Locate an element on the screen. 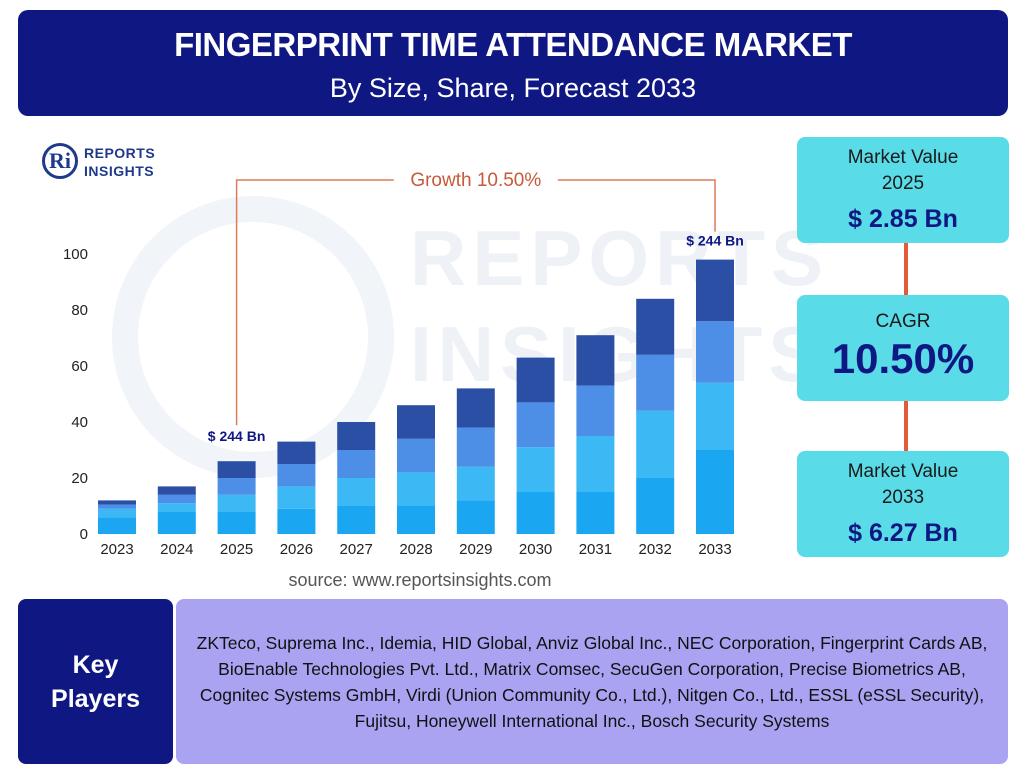 The width and height of the screenshot is (1024, 768). brand-logo: Ri REPORTS INSIGHTS is located at coordinates (112, 163).